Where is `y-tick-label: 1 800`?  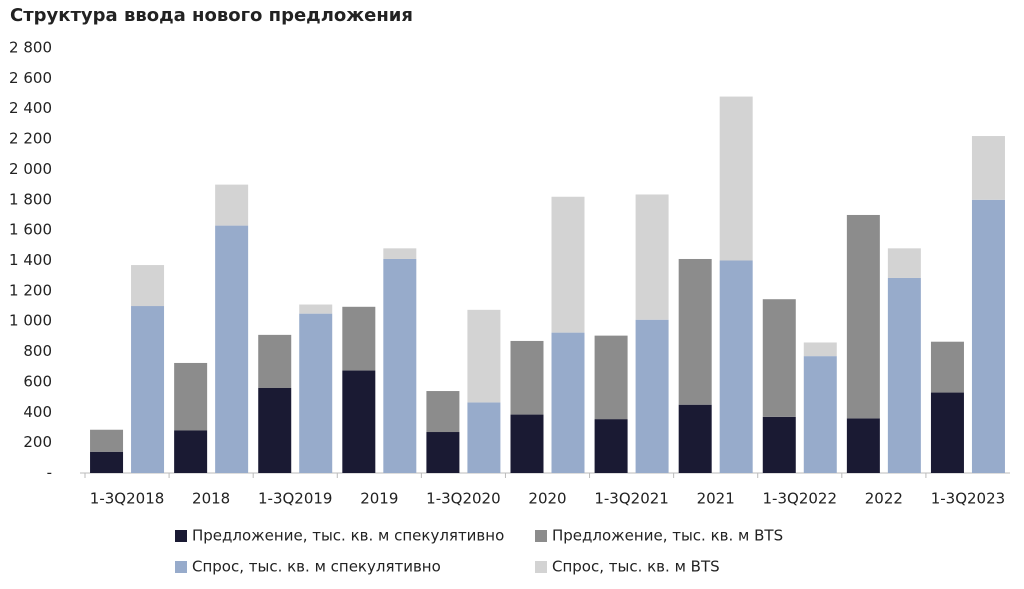 y-tick-label: 1 800 is located at coordinates (30, 199).